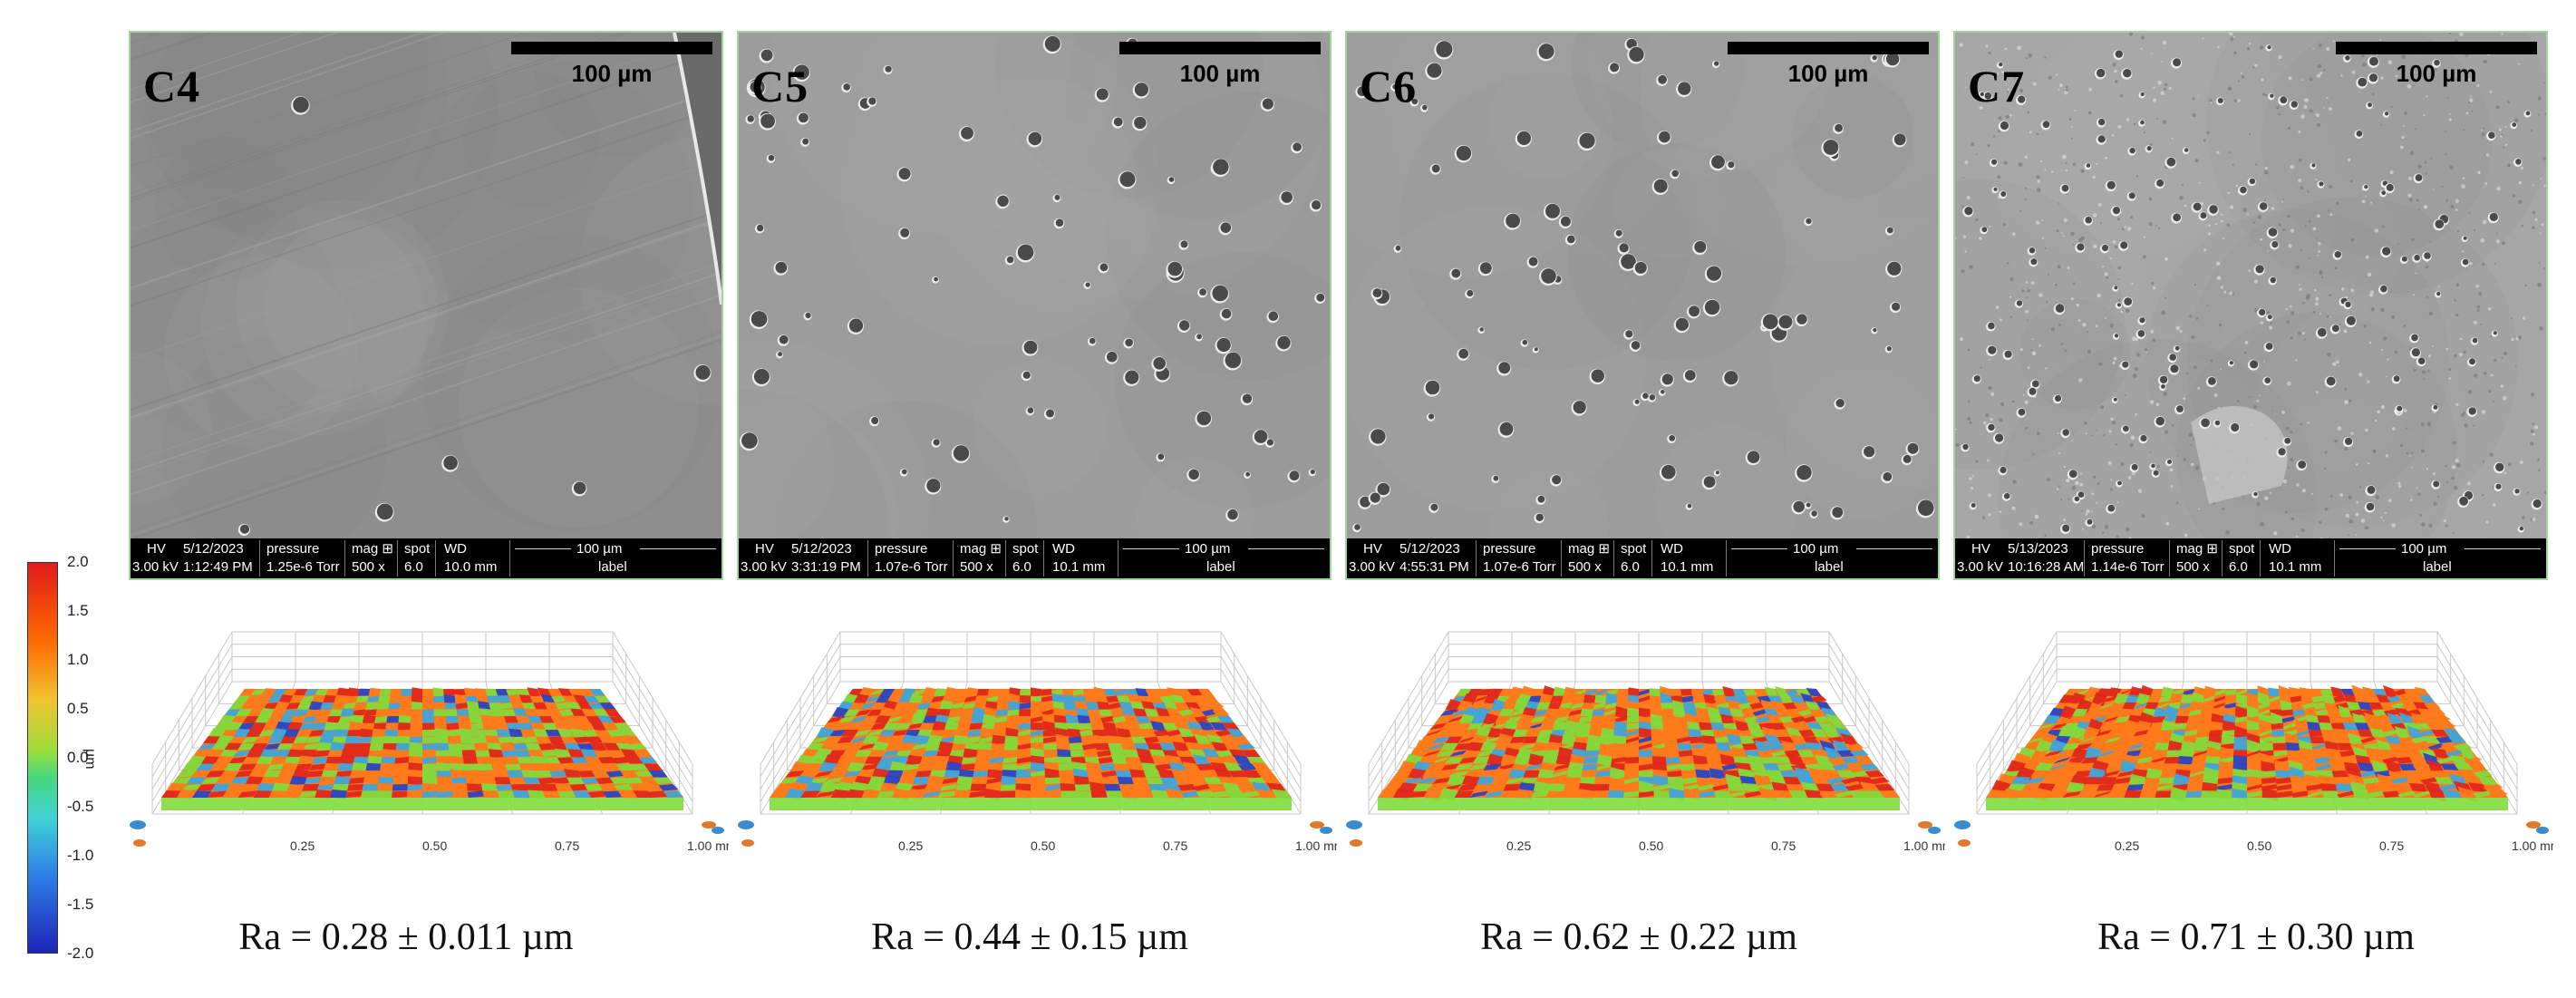 This screenshot has width=2576, height=998. Describe the element at coordinates (1816, 549) in the screenshot. I see `data-bar-bar-scale: 100 µm` at that location.